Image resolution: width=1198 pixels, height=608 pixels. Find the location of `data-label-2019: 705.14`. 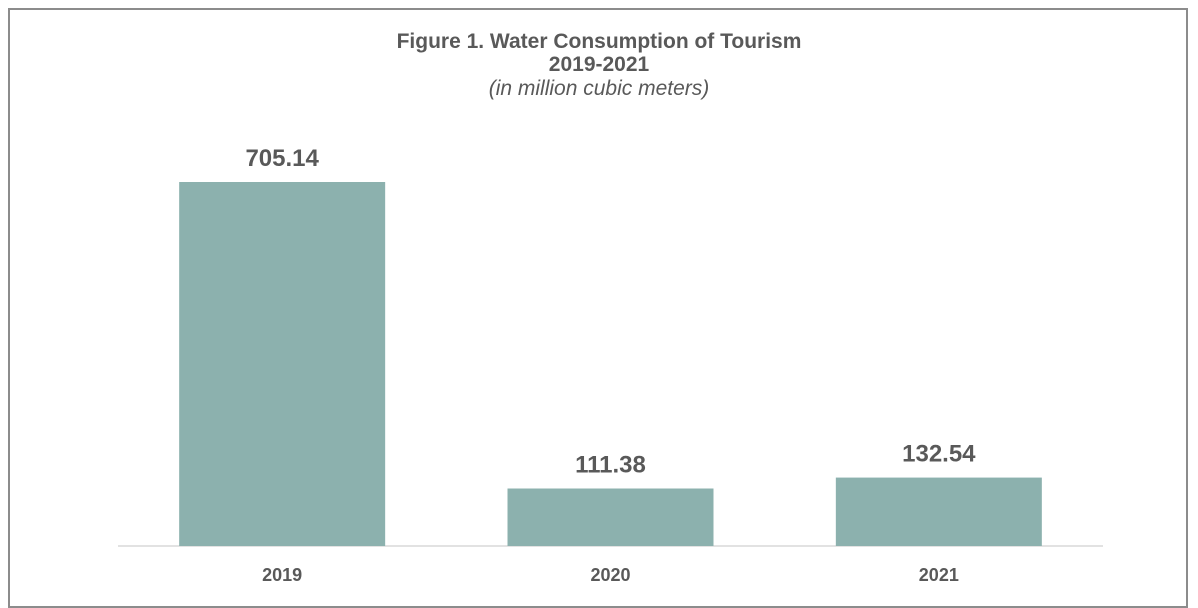

data-label-2019: 705.14 is located at coordinates (282, 158).